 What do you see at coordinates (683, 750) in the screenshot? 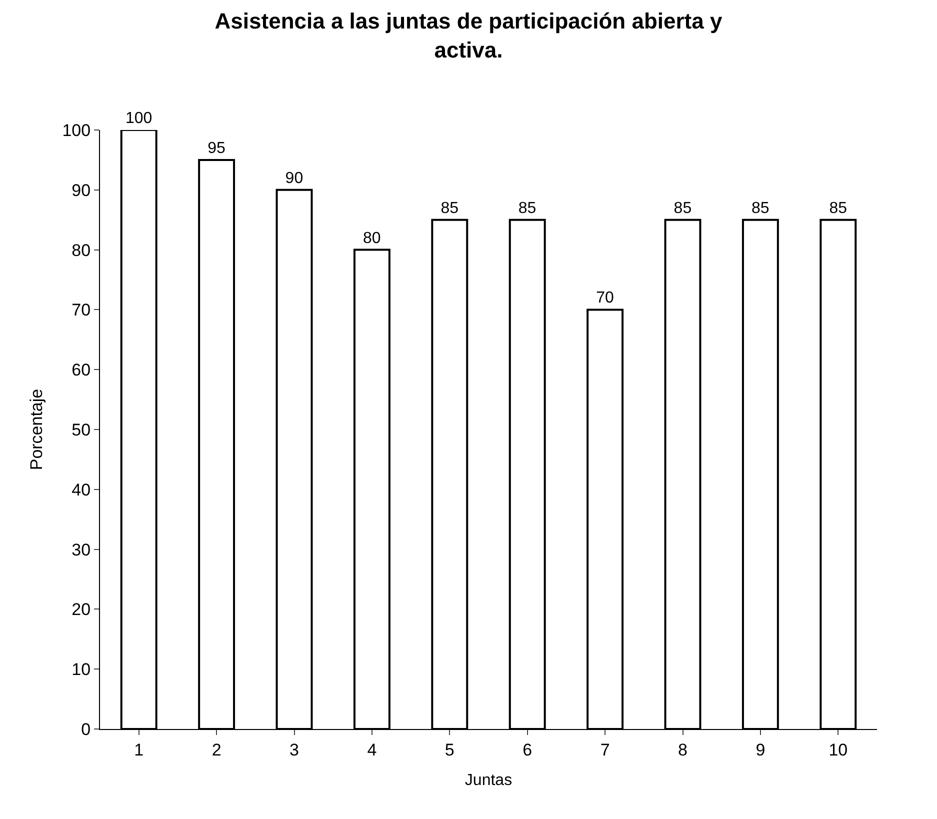
I see `x-tick-label: 8` at bounding box center [683, 750].